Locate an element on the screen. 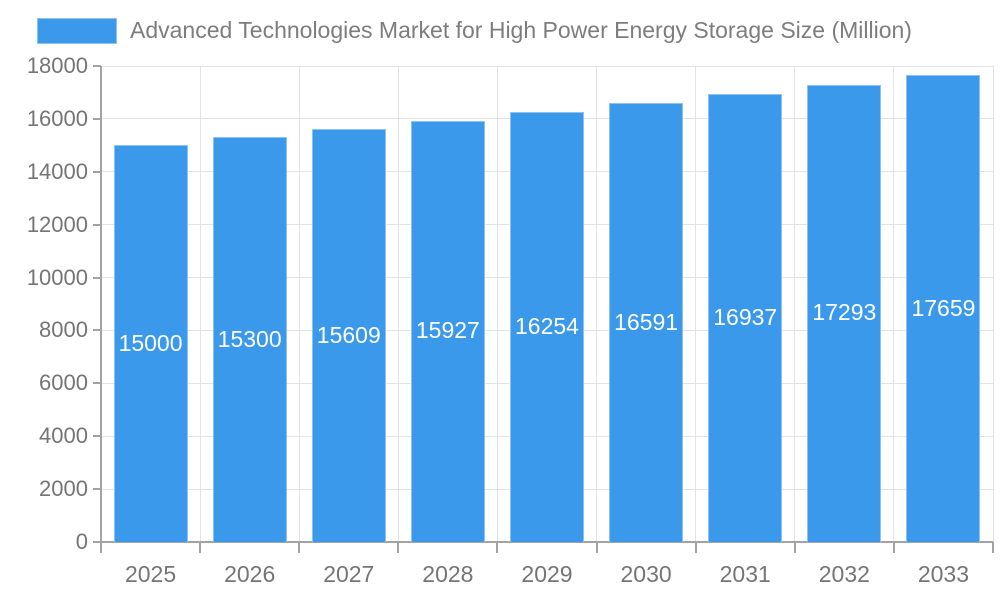 The width and height of the screenshot is (1000, 600). bar-2031 is located at coordinates (745, 318).